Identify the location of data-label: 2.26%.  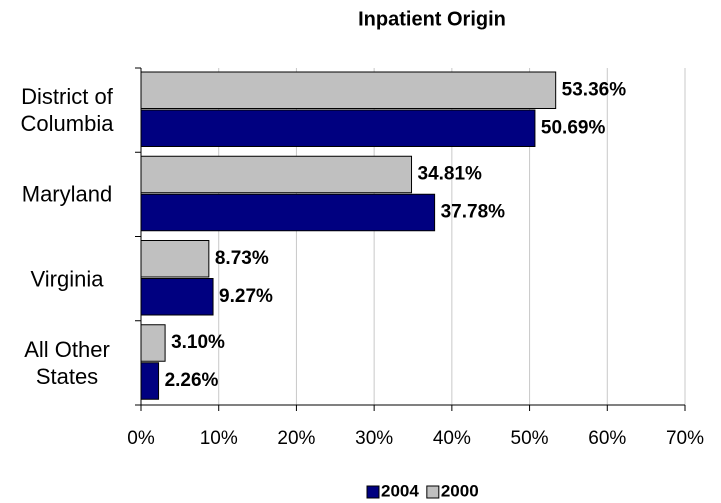
(192, 380).